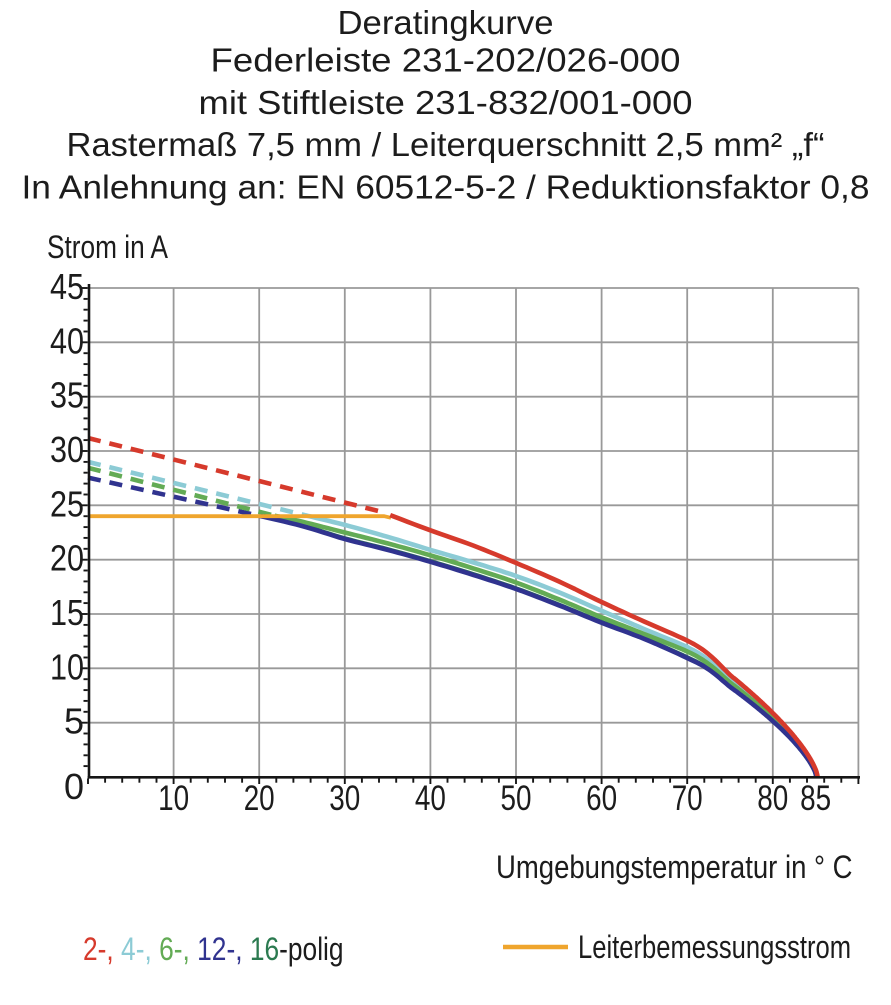  Describe the element at coordinates (67, 395) in the screenshot. I see `svg-text: 35` at that location.